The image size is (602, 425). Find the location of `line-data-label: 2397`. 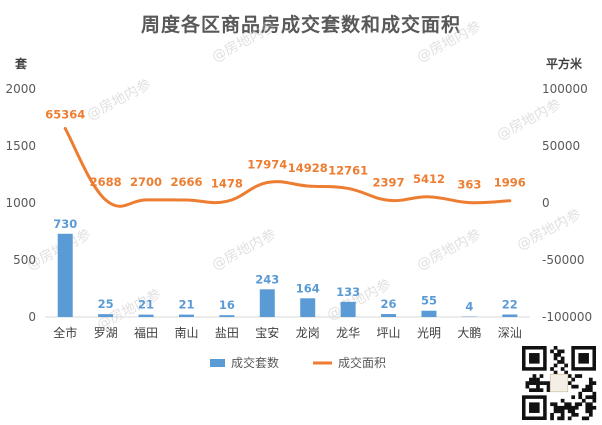

line-data-label: 2397 is located at coordinates (389, 182).